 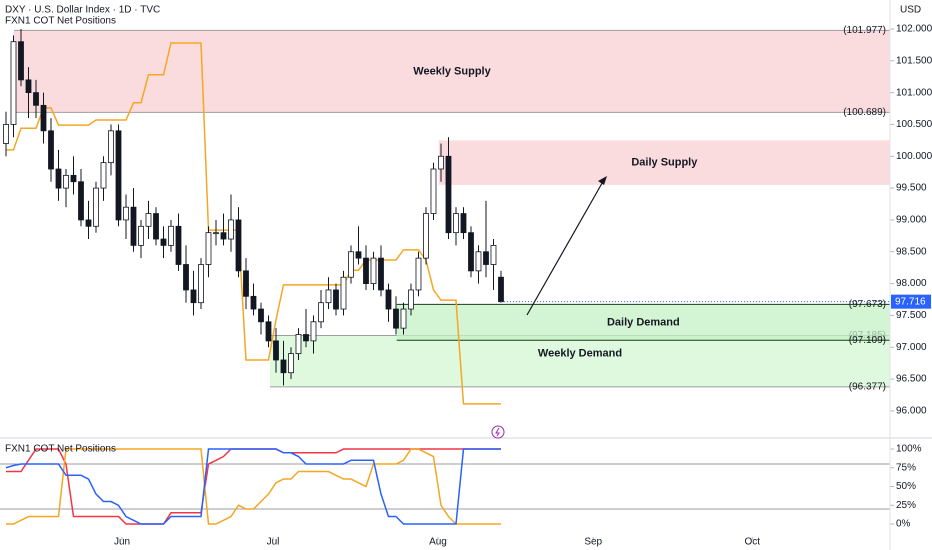 I want to click on zone-price-label: (97.673), so click(x=867, y=304).